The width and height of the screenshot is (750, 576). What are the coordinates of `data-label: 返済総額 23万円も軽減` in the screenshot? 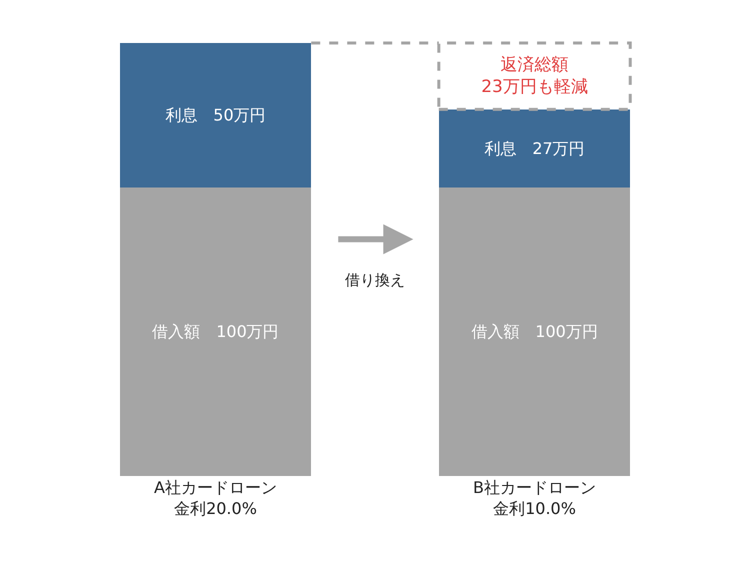 It's located at (534, 76).